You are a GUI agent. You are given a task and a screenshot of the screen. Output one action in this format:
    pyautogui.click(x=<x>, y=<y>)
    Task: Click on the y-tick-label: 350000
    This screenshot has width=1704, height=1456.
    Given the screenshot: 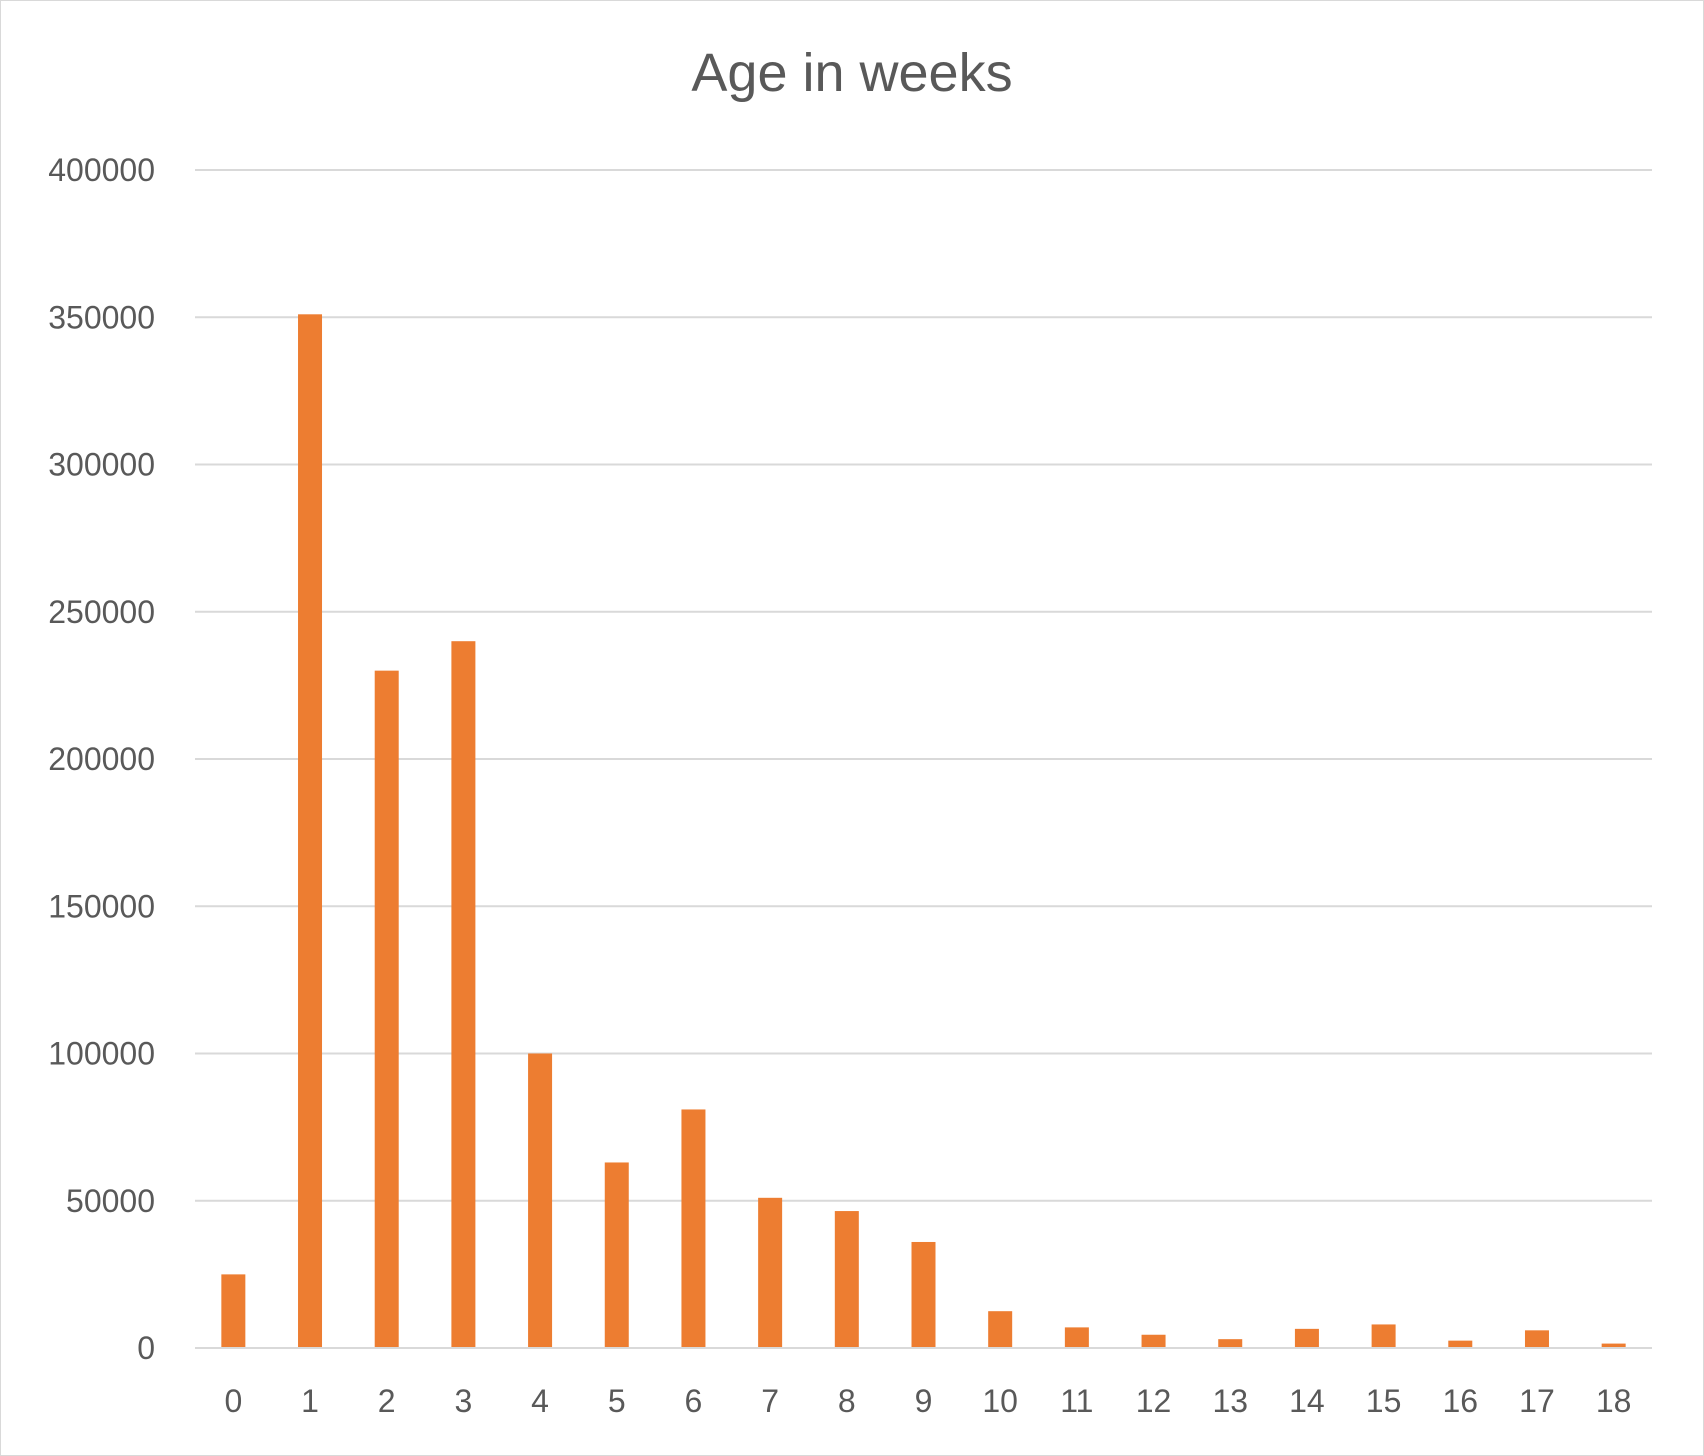 What is the action you would take?
    pyautogui.click(x=101, y=317)
    